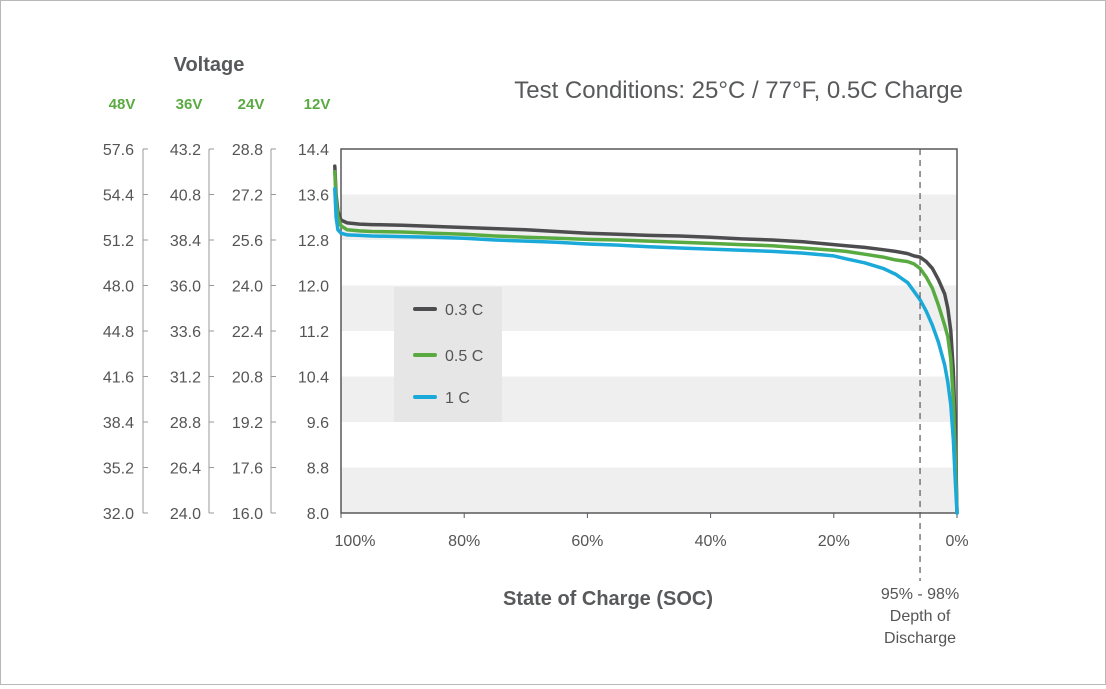 The height and width of the screenshot is (689, 1106). What do you see at coordinates (247, 423) in the screenshot?
I see `y-tick-label: 19.2` at bounding box center [247, 423].